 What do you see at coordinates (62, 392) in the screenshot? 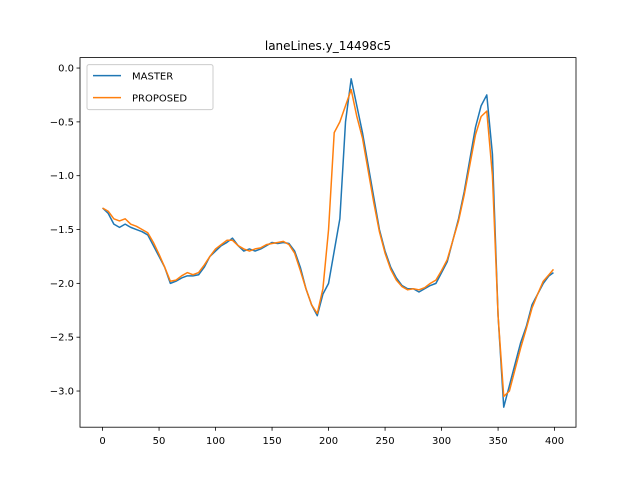
I see `y-tick-label: −3.0` at bounding box center [62, 392].